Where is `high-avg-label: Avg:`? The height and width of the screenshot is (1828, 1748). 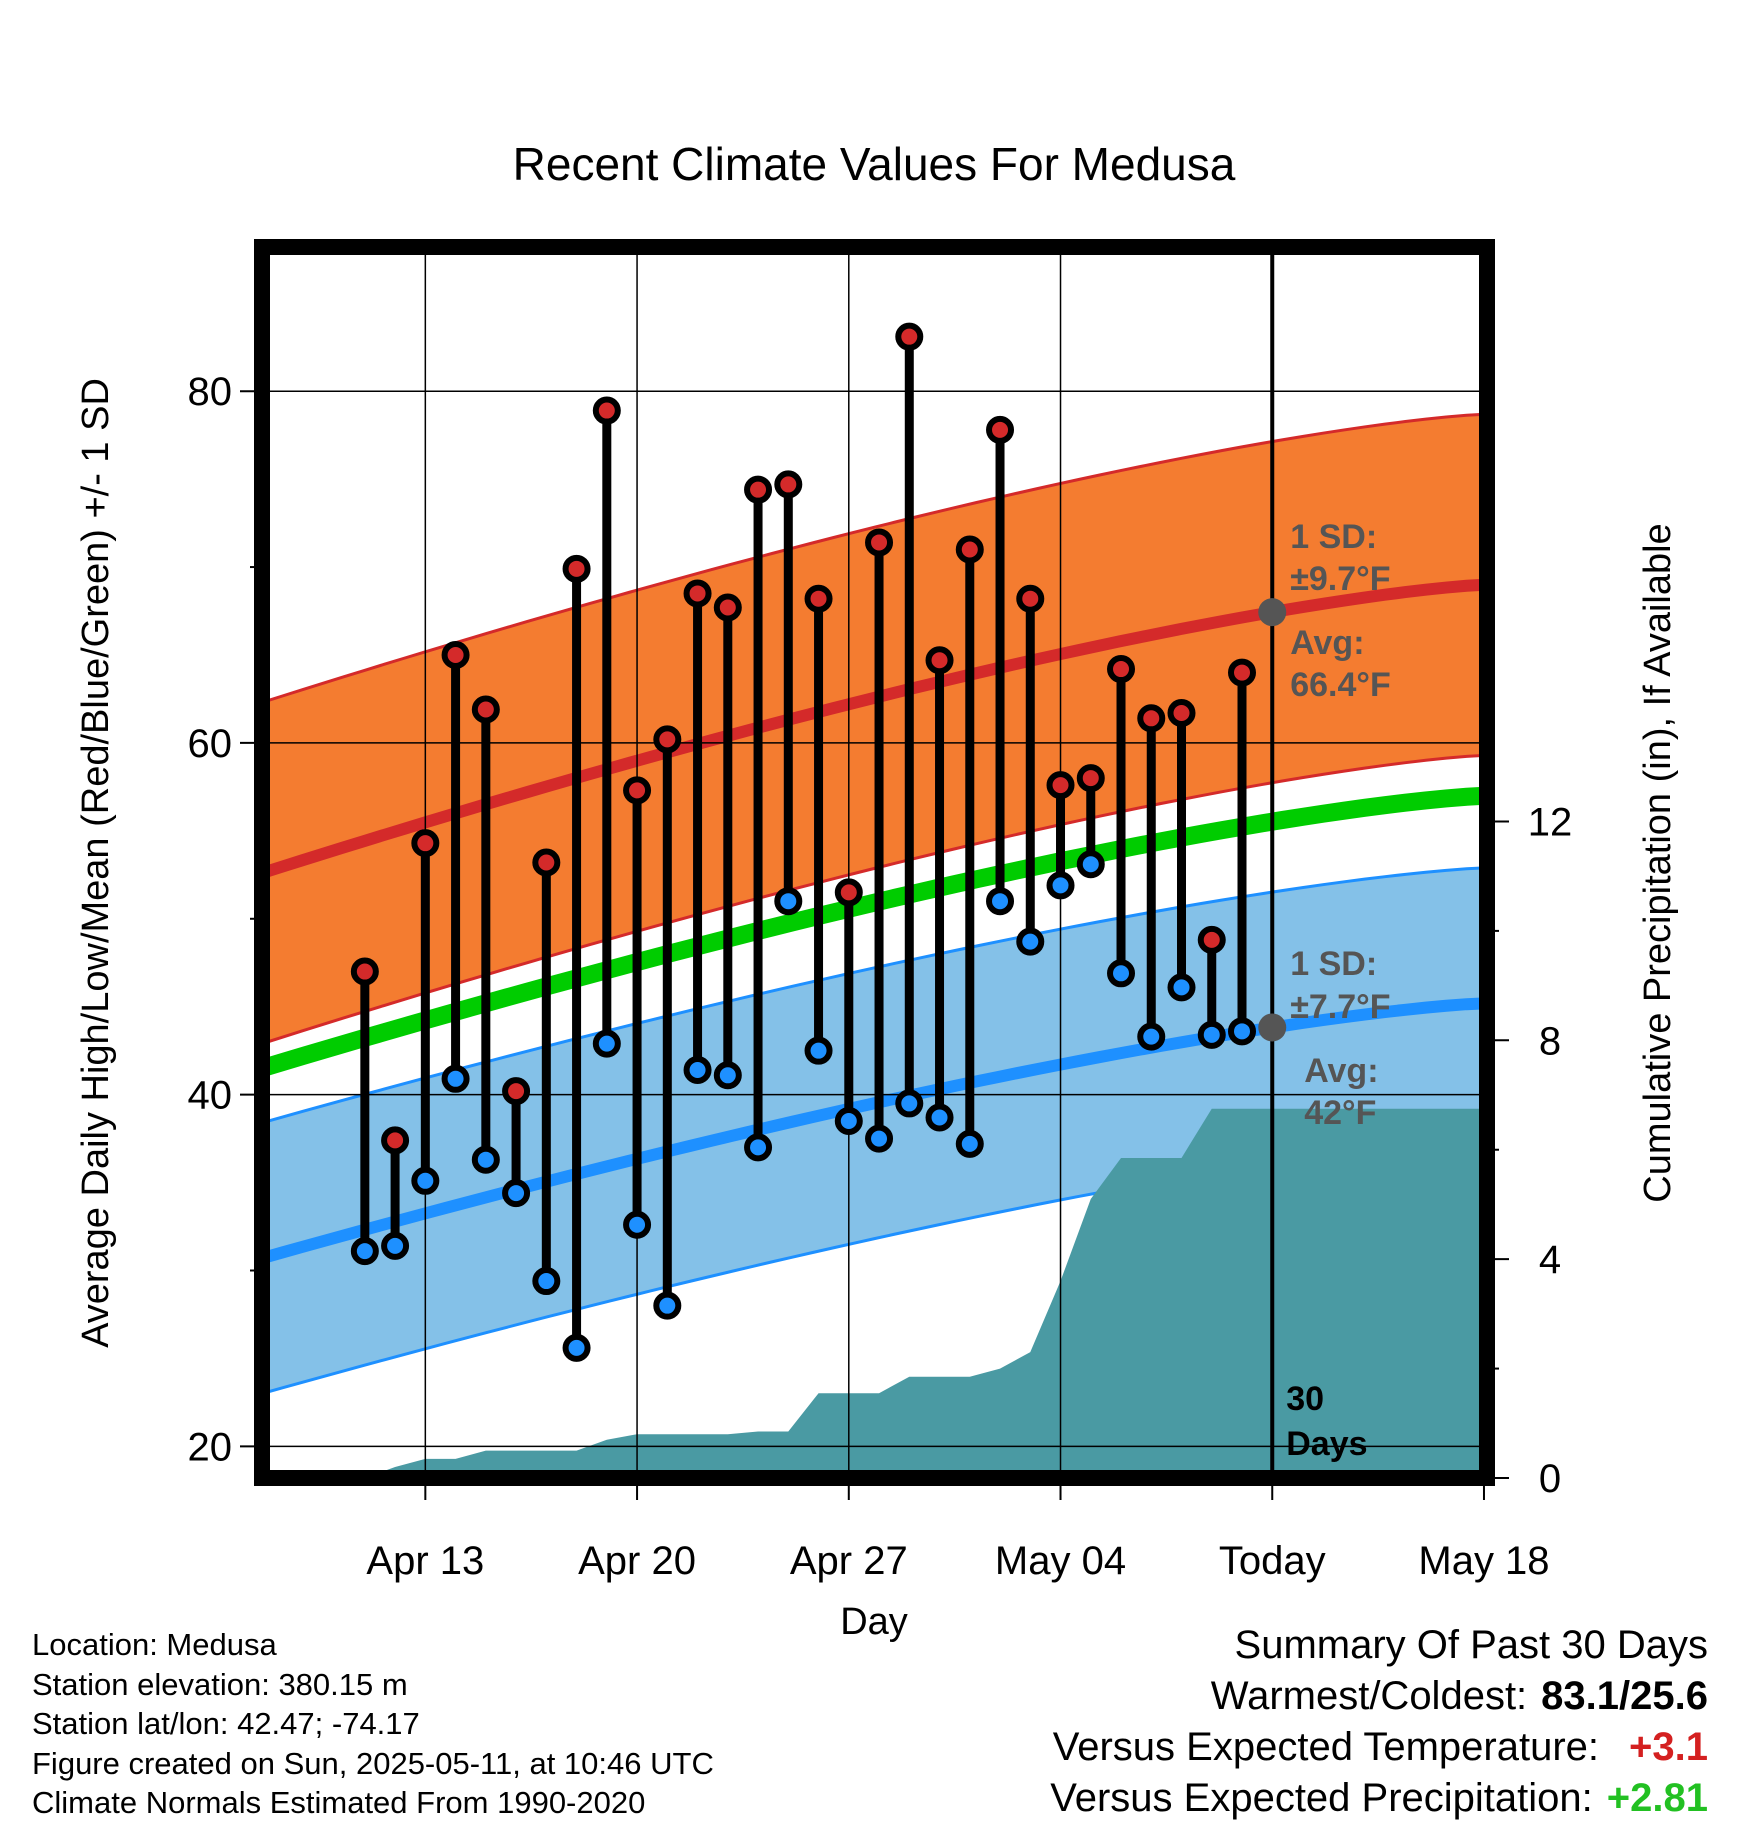
high-avg-label: Avg: is located at coordinates (1327, 643).